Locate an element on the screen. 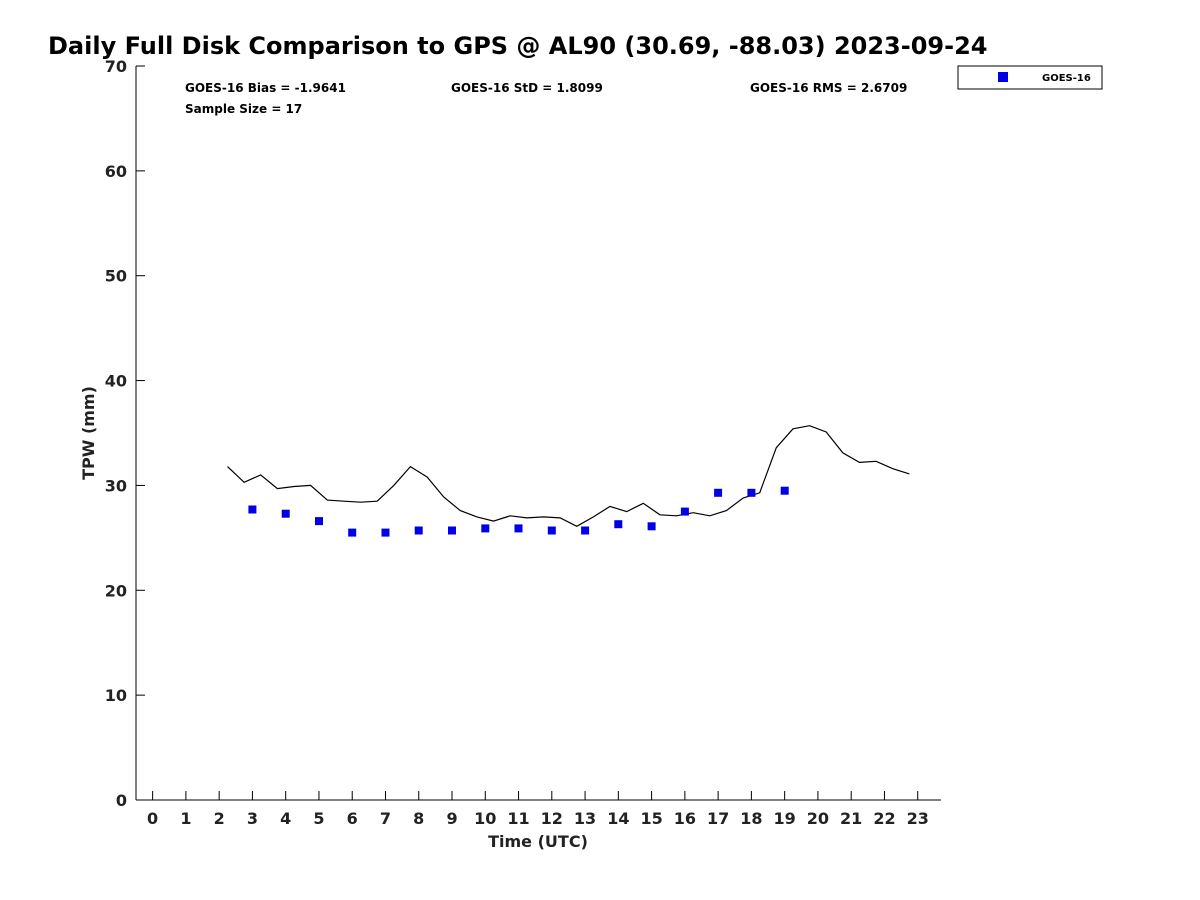 The height and width of the screenshot is (900, 1200). x-tick-label: 21 is located at coordinates (851, 818).